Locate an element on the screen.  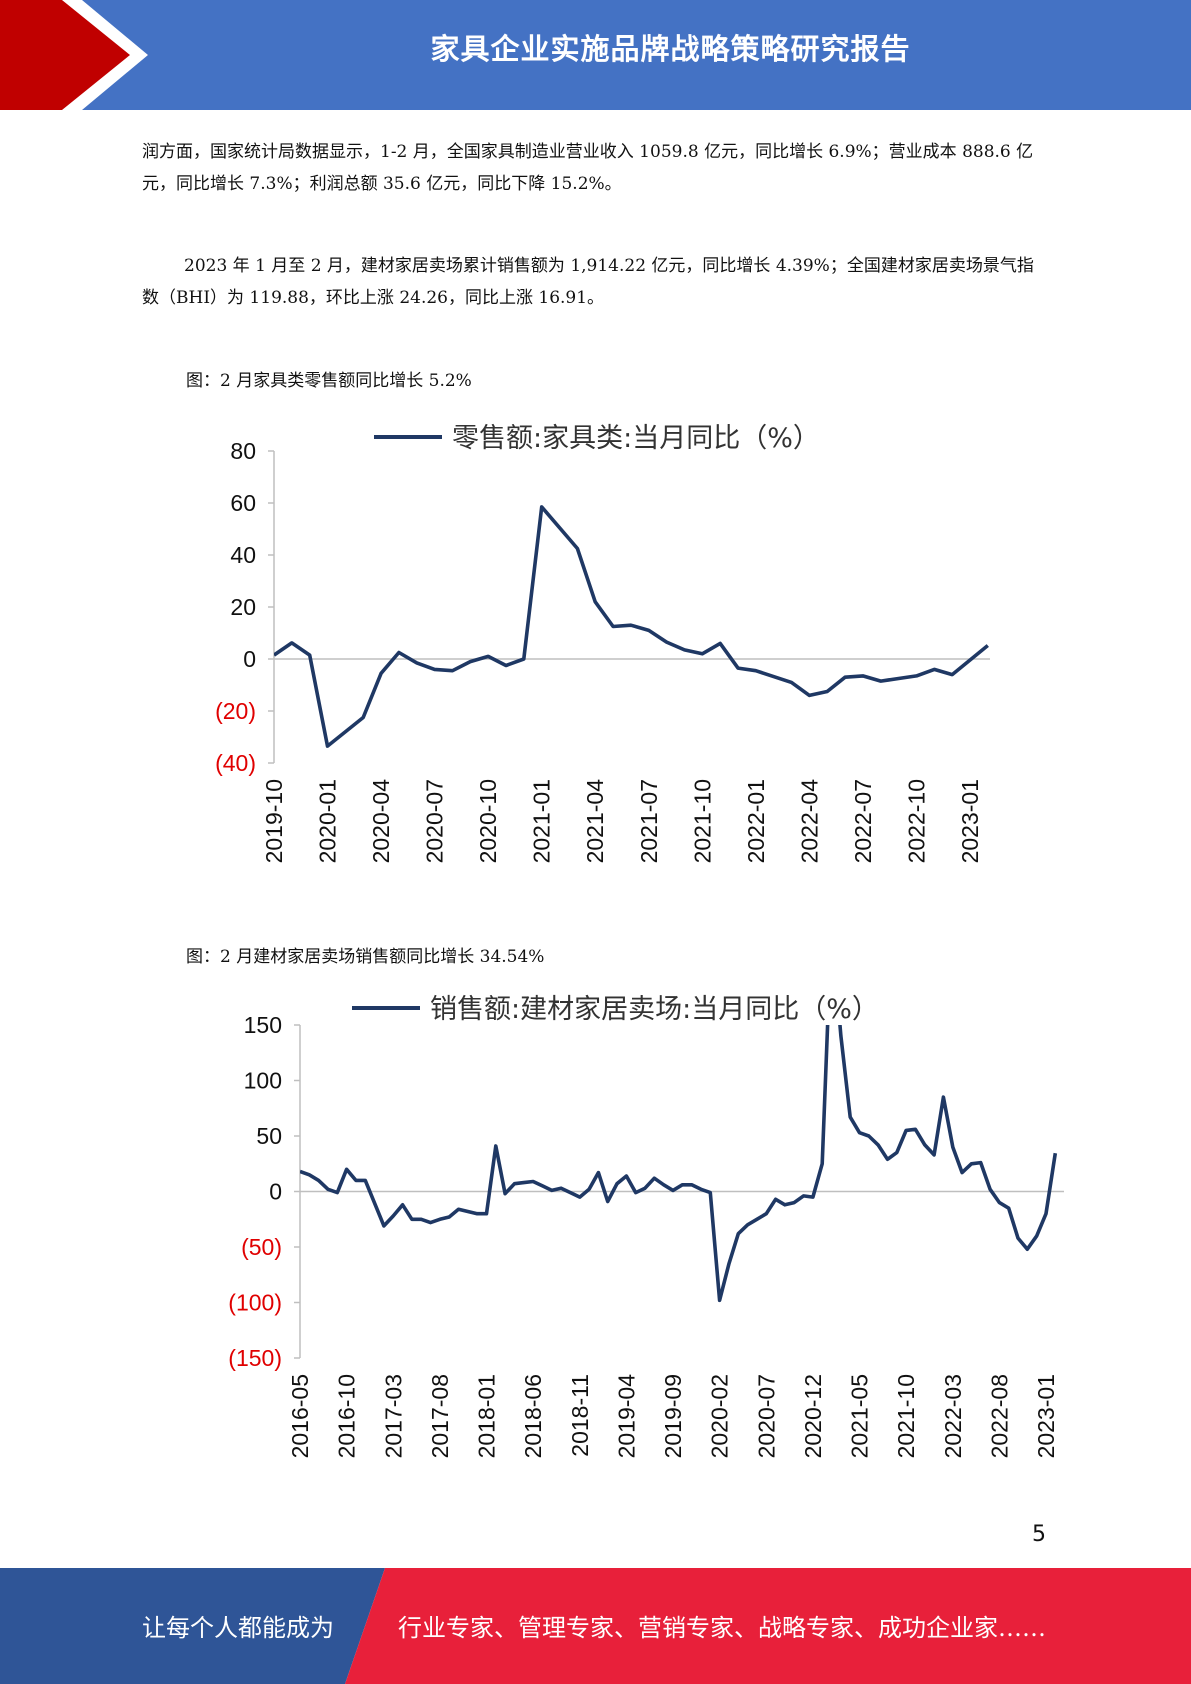
chart1-x-tick-label: 2021-01 is located at coordinates (542, 821).